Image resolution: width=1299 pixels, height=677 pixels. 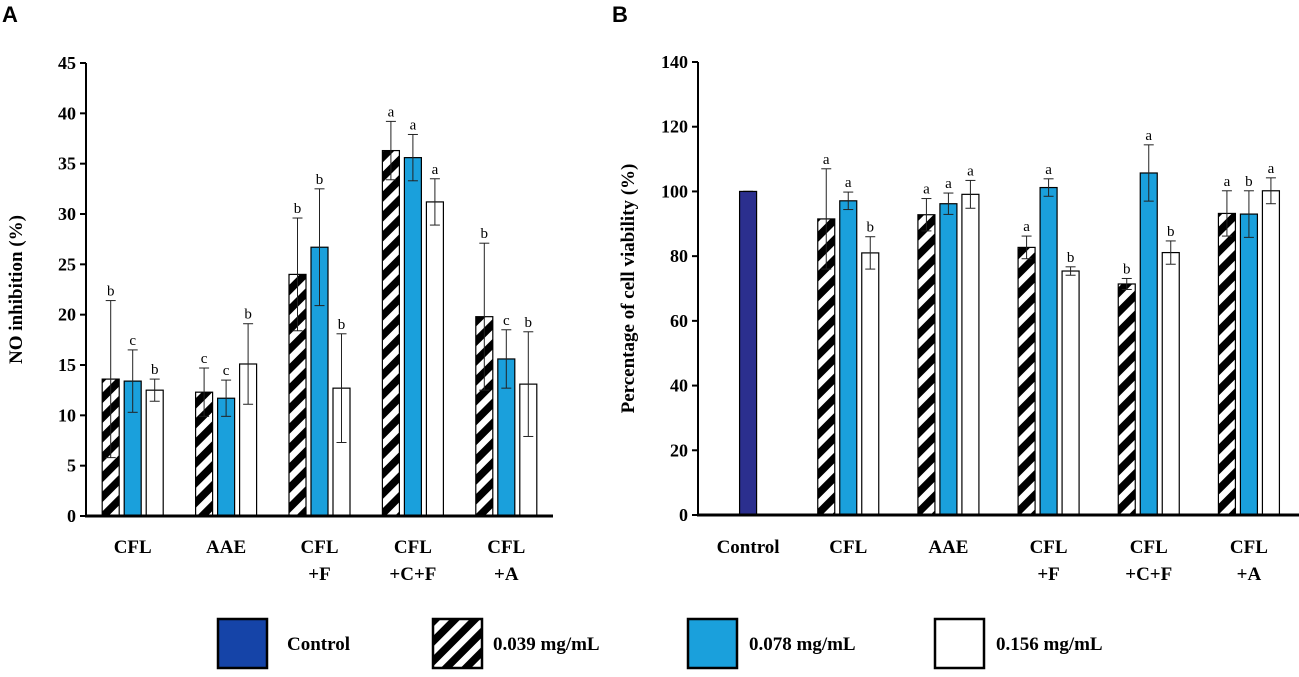 I want to click on panel-label-a: A, so click(x=10, y=14).